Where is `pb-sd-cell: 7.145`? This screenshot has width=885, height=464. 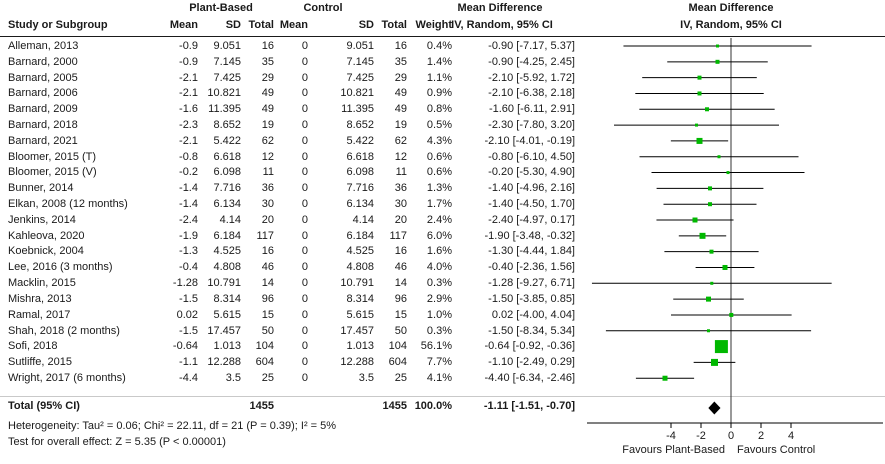
pb-sd-cell: 7.145 is located at coordinates (227, 61).